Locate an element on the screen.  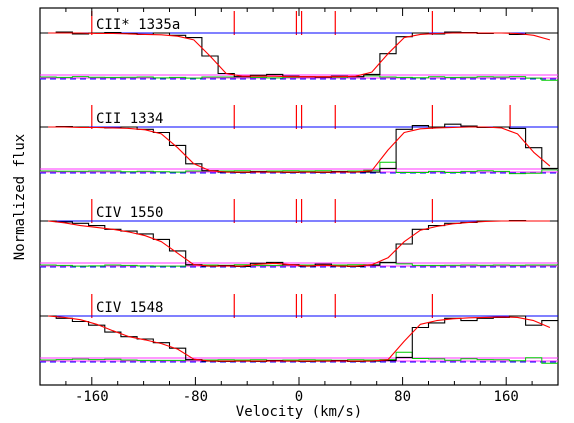
panel-label: CII 1334 is located at coordinates (129, 119).